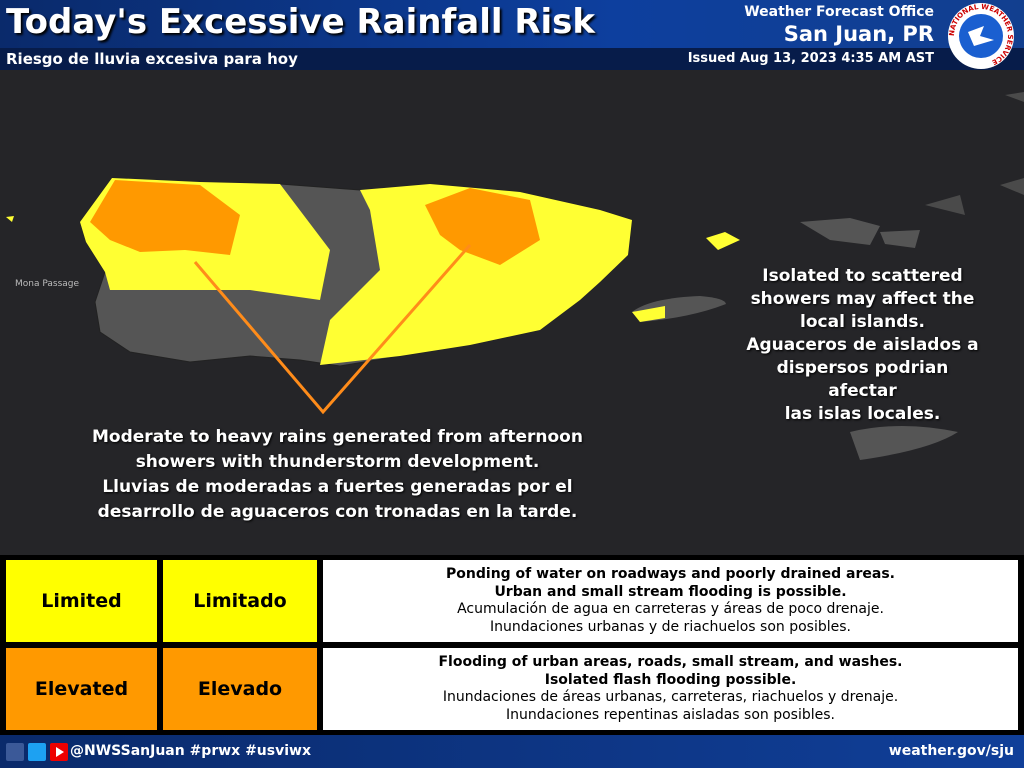 Image resolution: width=1024 pixels, height=768 pixels. I want to click on social-icons, so click(37, 752).